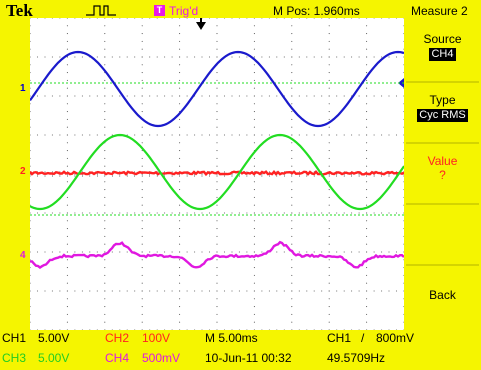 This screenshot has width=481, height=370. I want to click on ch3-label: CH3, so click(14, 358).